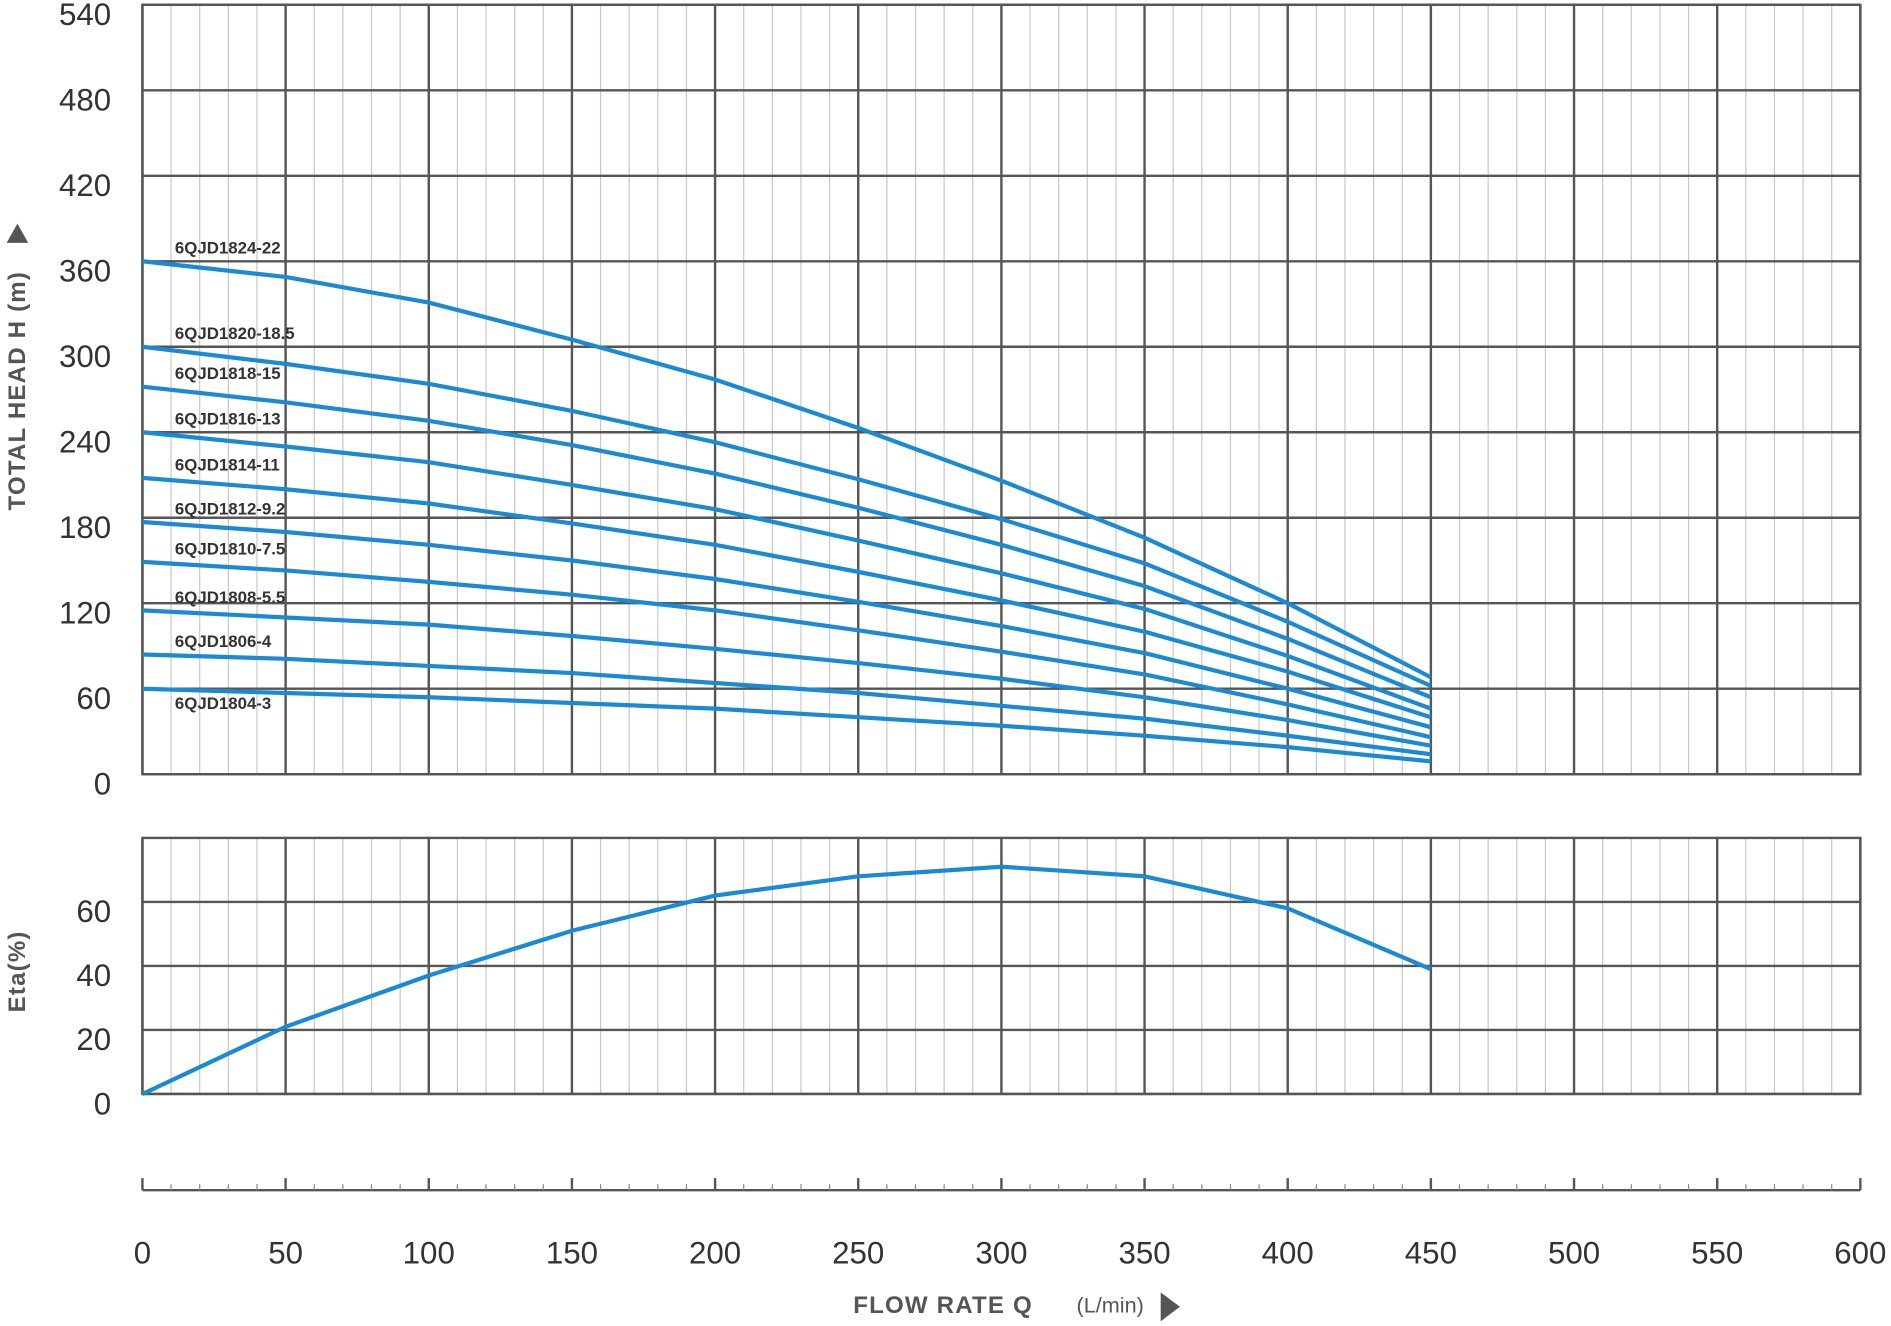 The width and height of the screenshot is (1891, 1326). I want to click on series-label: 6QJD1806-4, so click(223, 641).